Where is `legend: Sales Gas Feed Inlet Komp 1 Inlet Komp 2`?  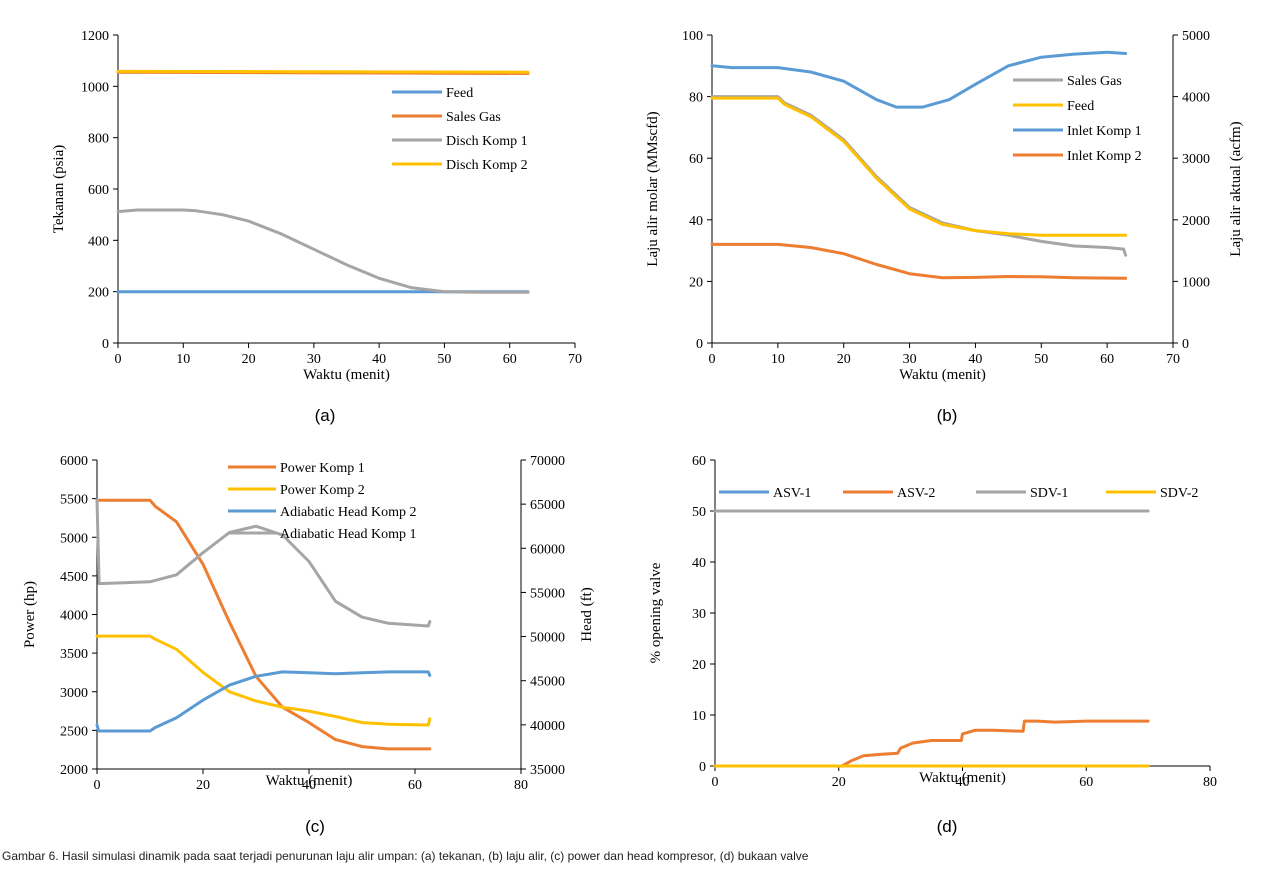
legend: Sales Gas Feed Inlet Komp 1 Inlet Komp 2 is located at coordinates (1077, 119).